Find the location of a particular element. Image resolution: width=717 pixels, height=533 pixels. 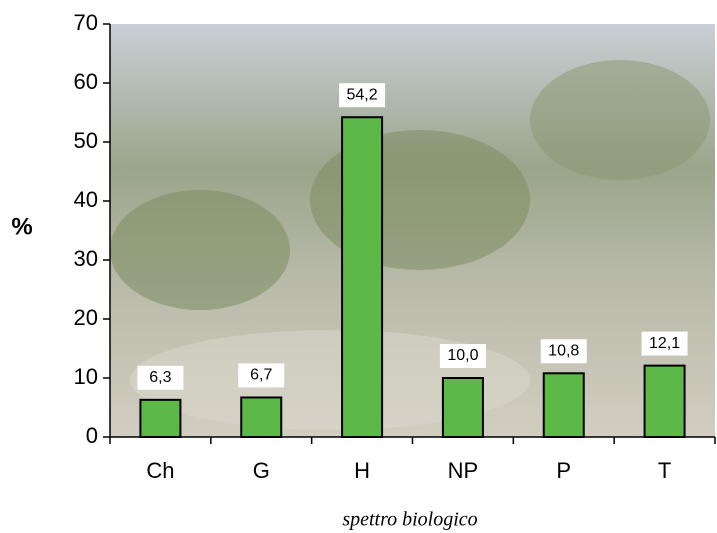

x-tick-label: H is located at coordinates (362, 470).